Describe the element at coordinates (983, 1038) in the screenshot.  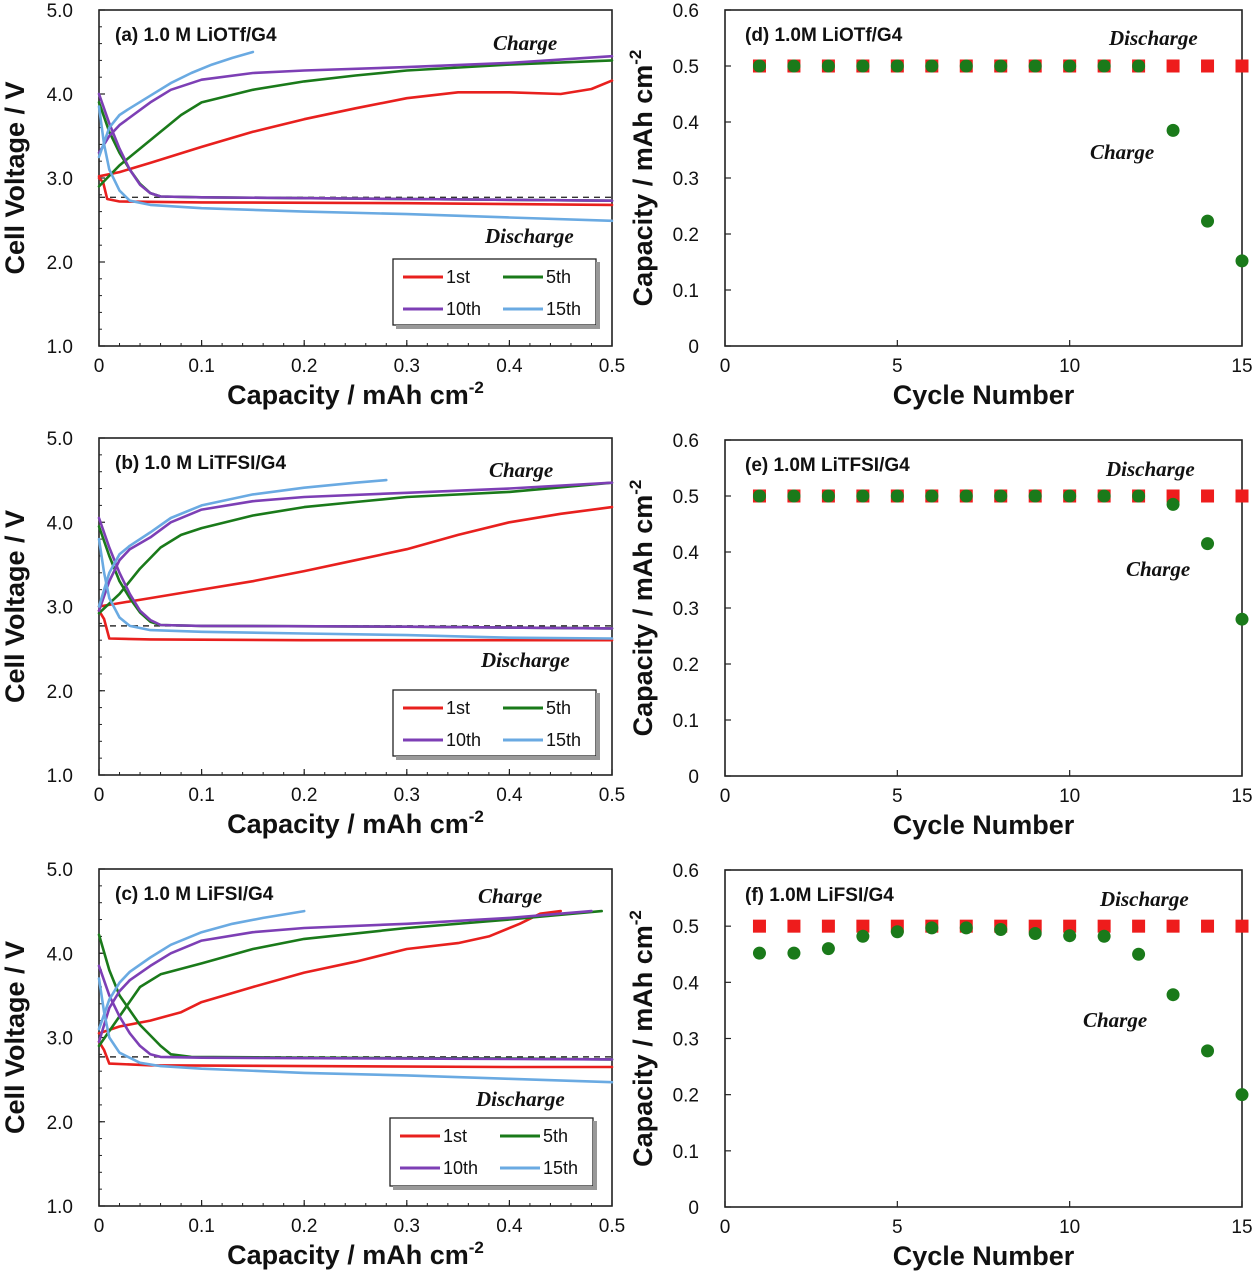
I see `plot-frame` at that location.